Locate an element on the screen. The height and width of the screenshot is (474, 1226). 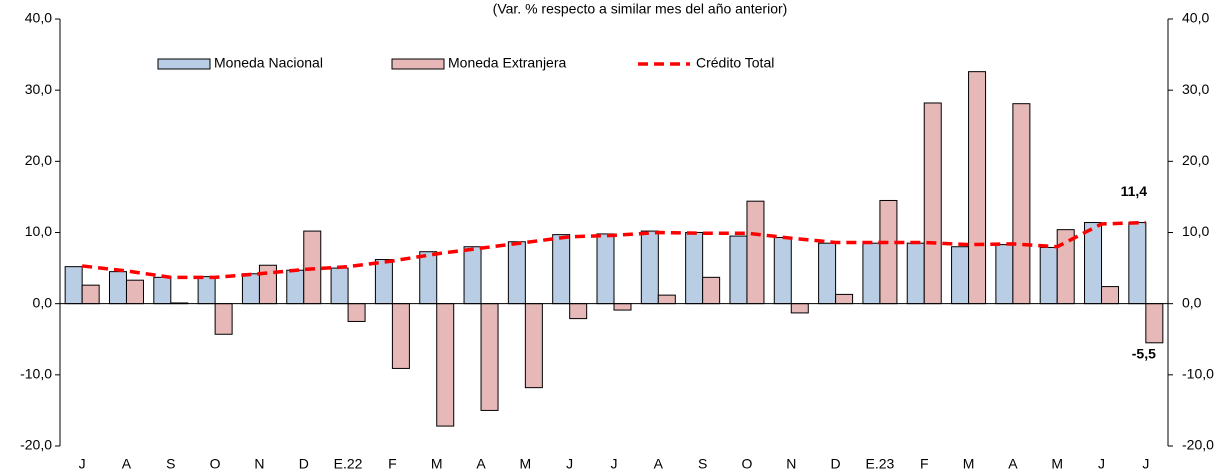
y-tick-label: 10,0 is located at coordinates (38, 231).